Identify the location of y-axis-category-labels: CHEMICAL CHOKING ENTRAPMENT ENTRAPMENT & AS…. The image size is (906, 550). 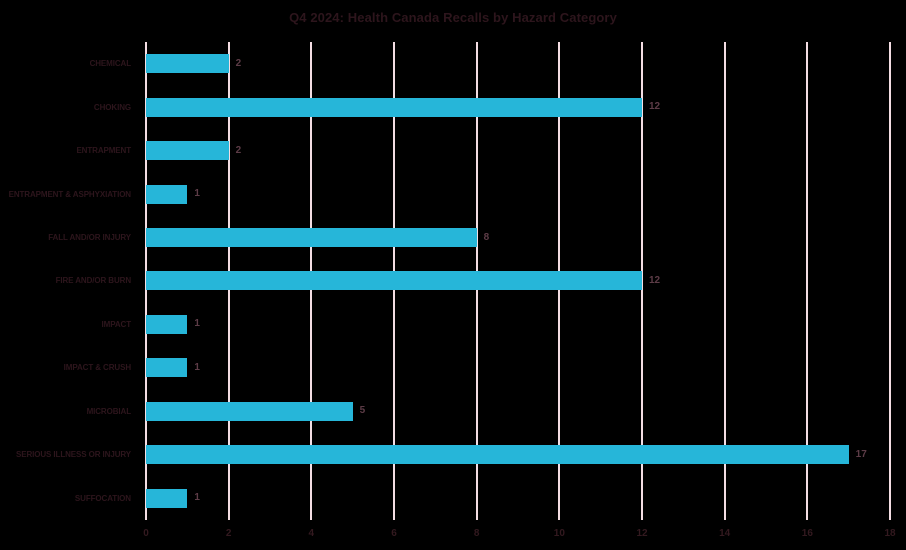
(70, 281).